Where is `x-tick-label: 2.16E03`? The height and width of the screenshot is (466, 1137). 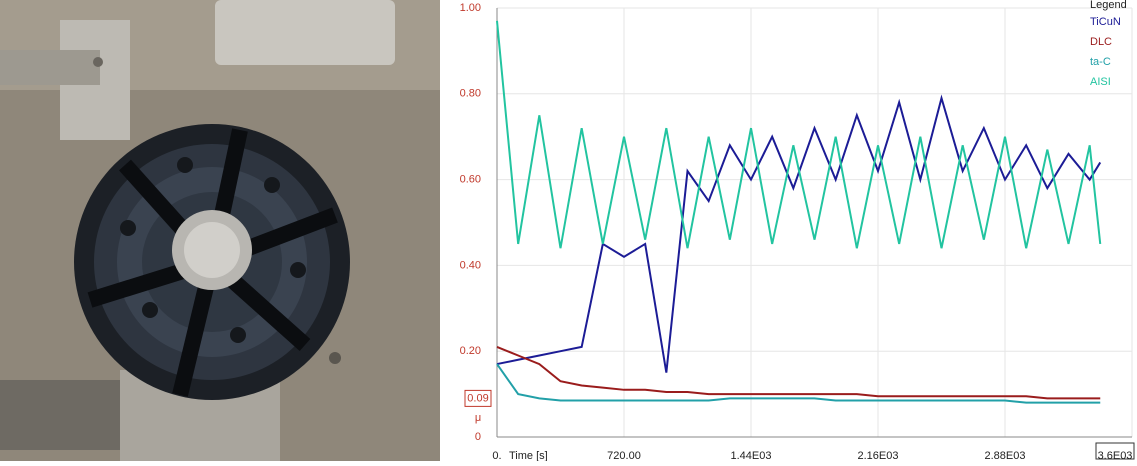
x-tick-label: 2.16E03 is located at coordinates (878, 455).